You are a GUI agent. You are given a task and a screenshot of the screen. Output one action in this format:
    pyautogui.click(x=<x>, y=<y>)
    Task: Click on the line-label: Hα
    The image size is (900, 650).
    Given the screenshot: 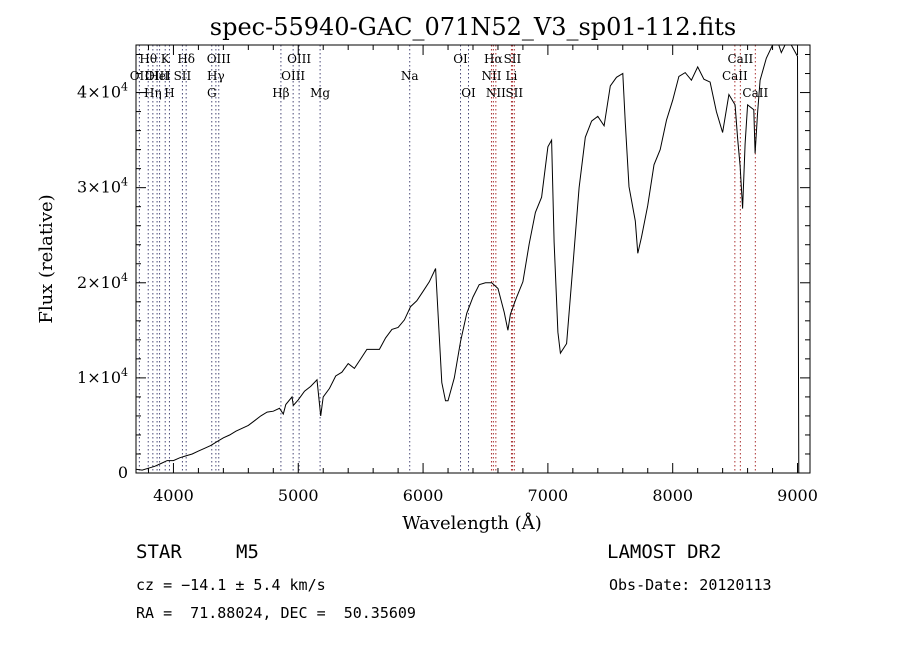 What is the action you would take?
    pyautogui.click(x=493, y=59)
    